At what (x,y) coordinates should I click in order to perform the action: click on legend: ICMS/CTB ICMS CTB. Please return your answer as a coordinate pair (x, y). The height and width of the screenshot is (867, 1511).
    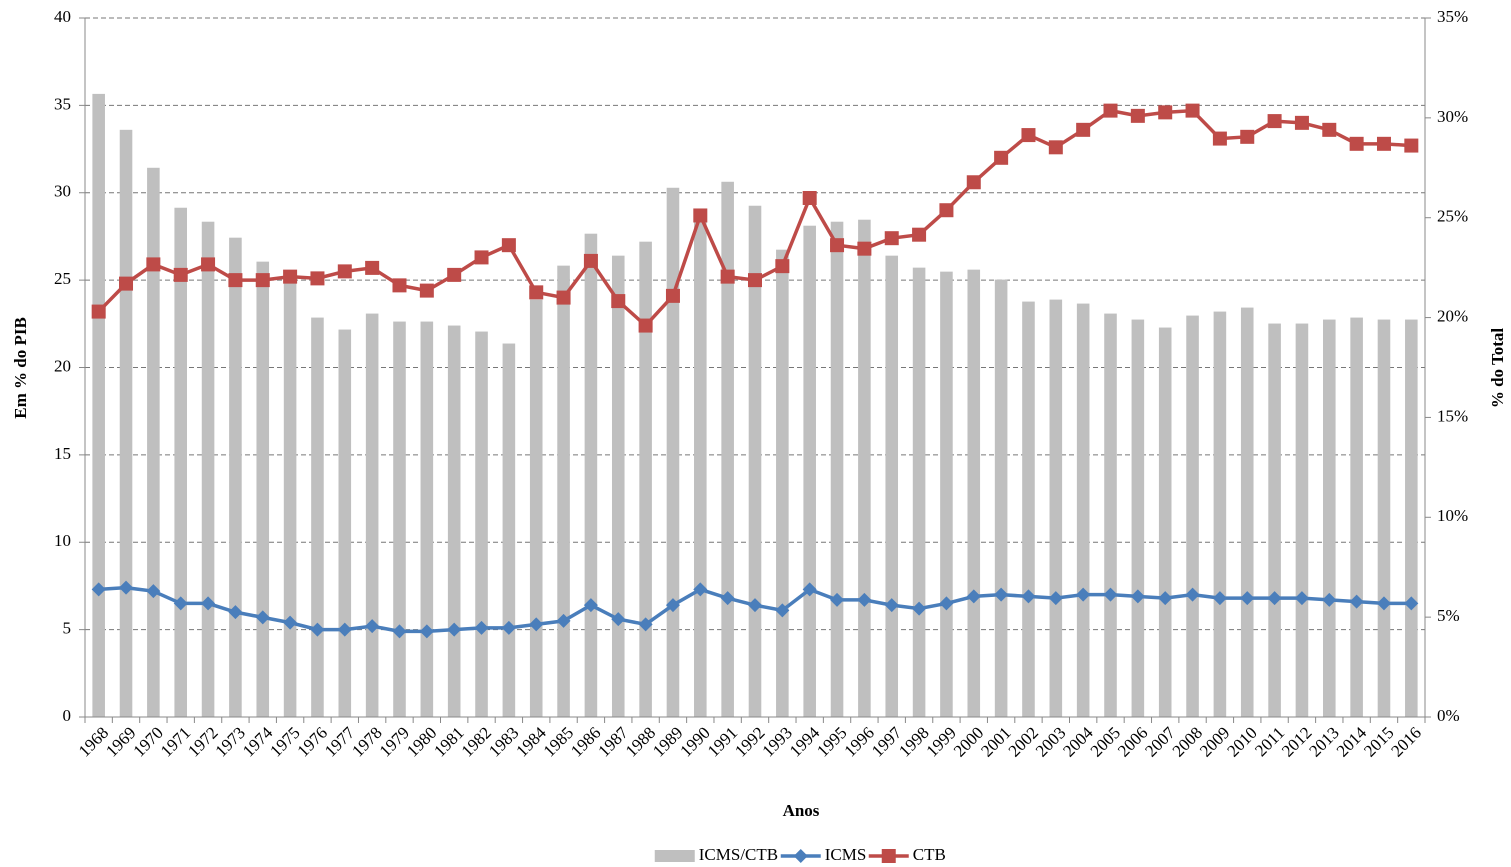
    Looking at the image, I should click on (800, 854).